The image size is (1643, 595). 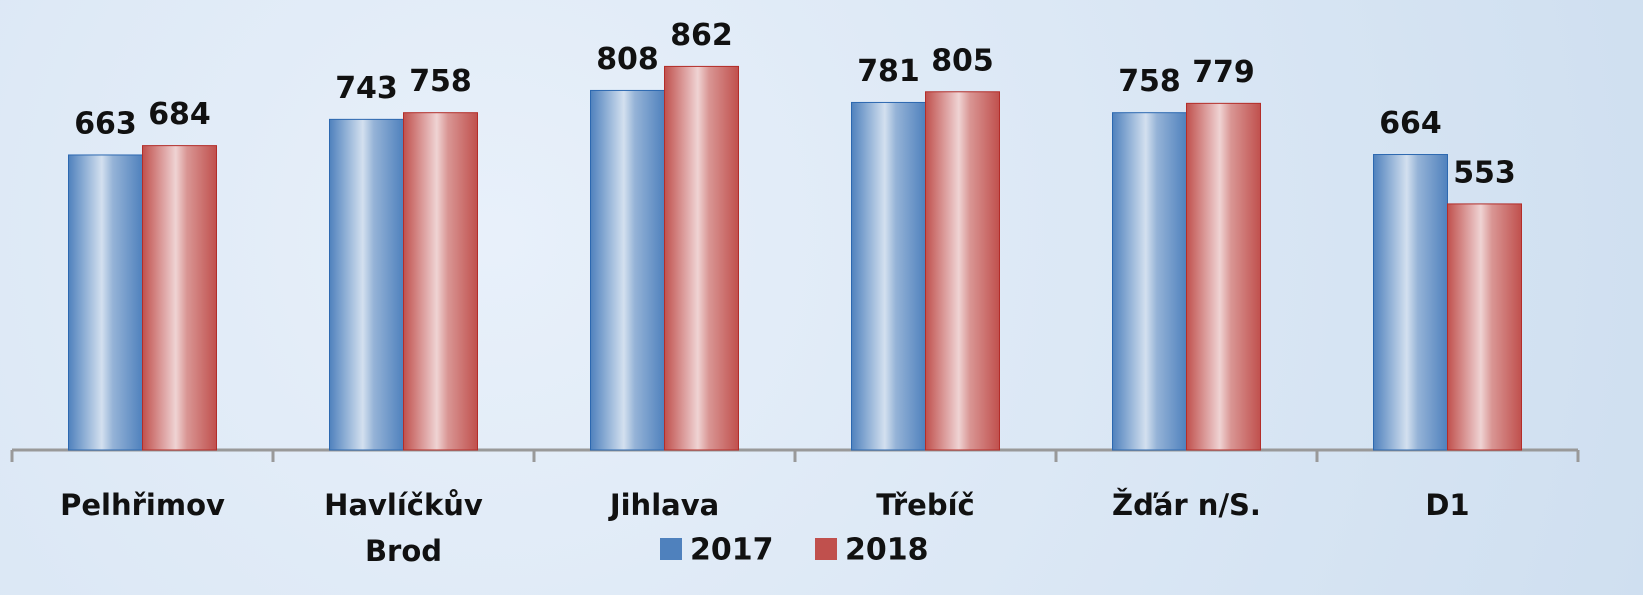 What do you see at coordinates (627, 59) in the screenshot?
I see `value-label: 808` at bounding box center [627, 59].